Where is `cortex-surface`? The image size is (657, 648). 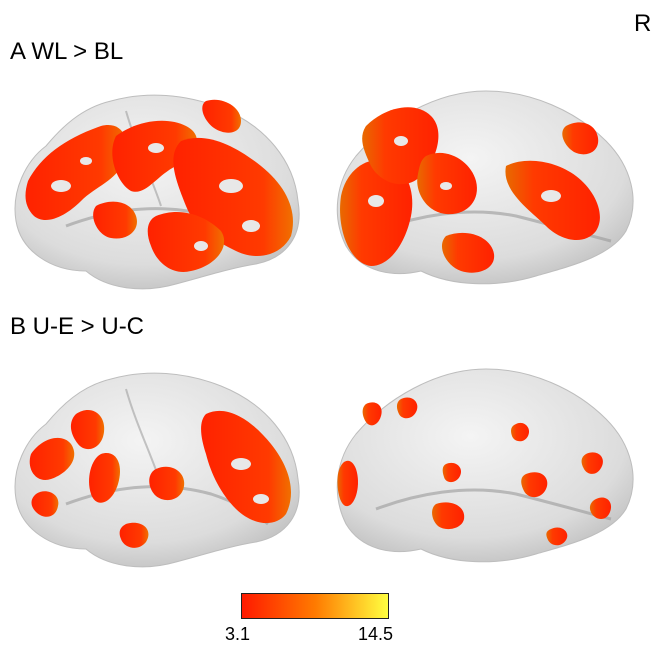 cortex-surface is located at coordinates (485, 465).